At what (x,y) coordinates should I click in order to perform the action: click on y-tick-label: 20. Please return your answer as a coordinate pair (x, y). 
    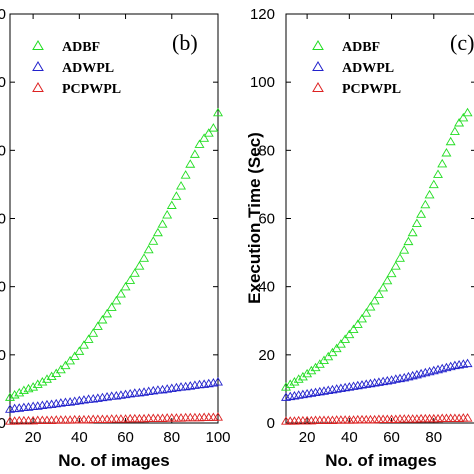
    Looking at the image, I should click on (3, 355).